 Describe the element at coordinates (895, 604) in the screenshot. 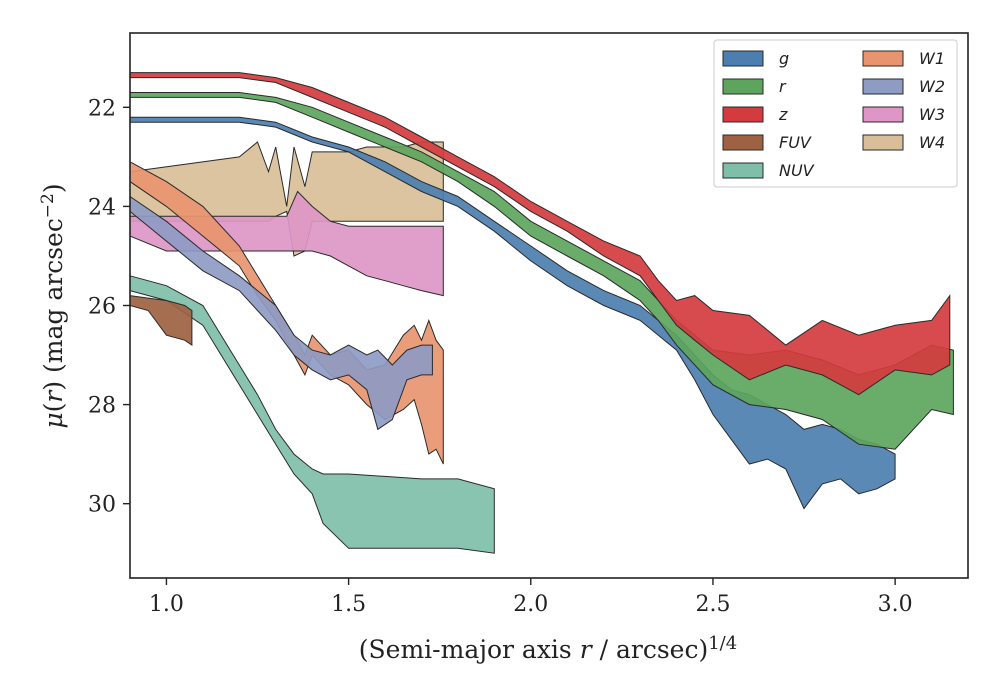

I see `x-tick-label: 3.0` at that location.